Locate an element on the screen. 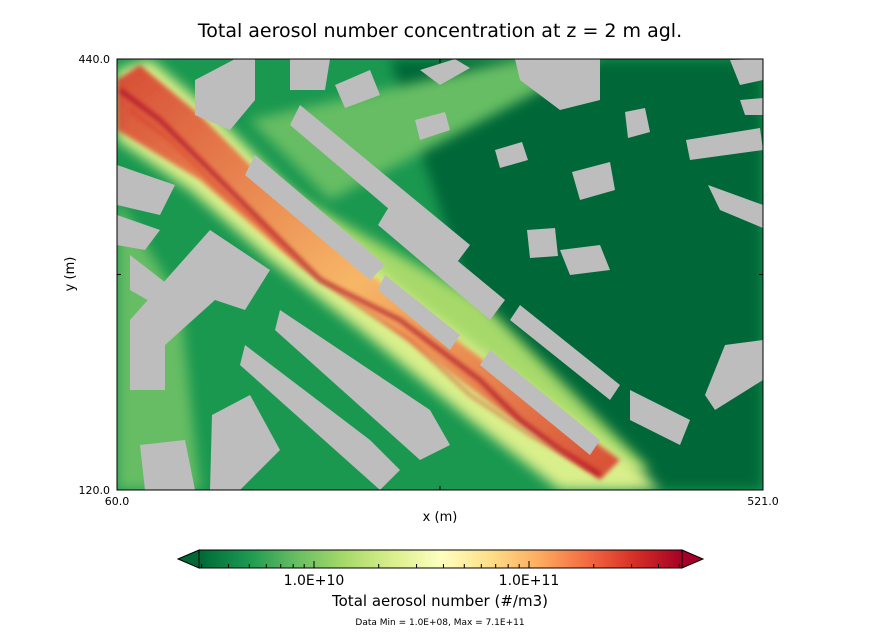  y-axis-label: y (m) is located at coordinates (70, 274).